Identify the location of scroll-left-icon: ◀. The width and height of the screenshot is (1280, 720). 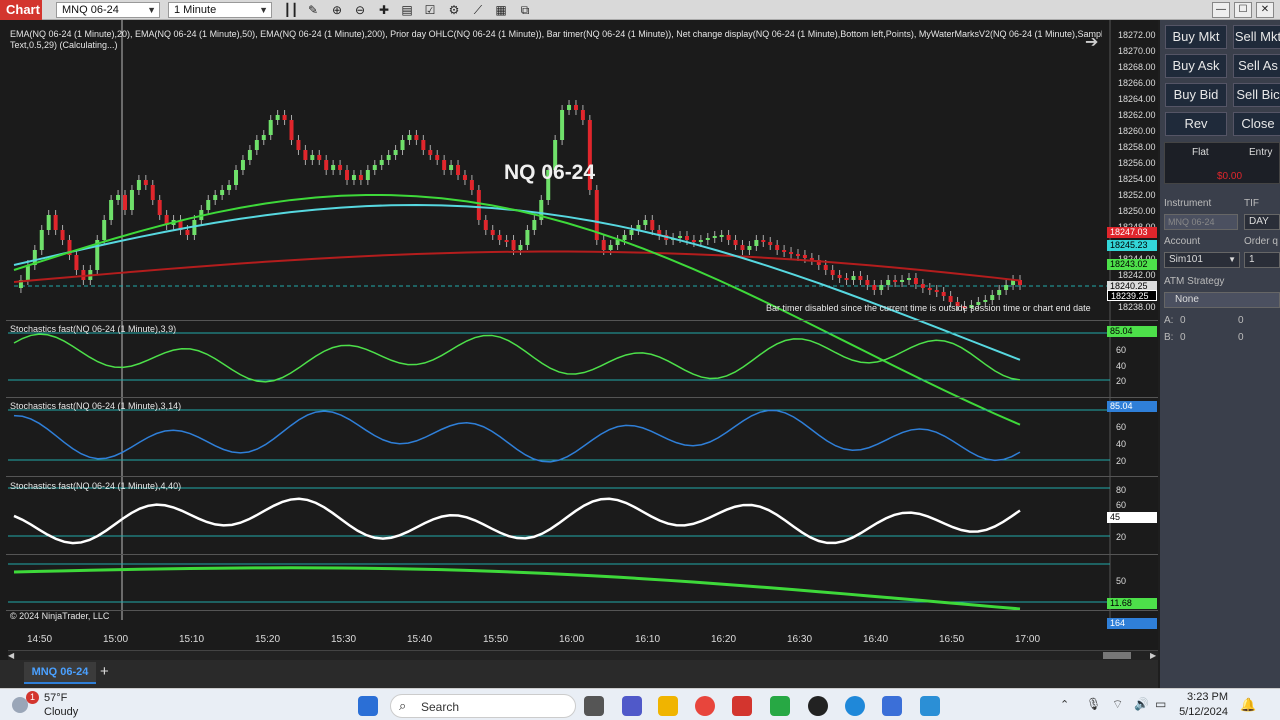
(11, 655).